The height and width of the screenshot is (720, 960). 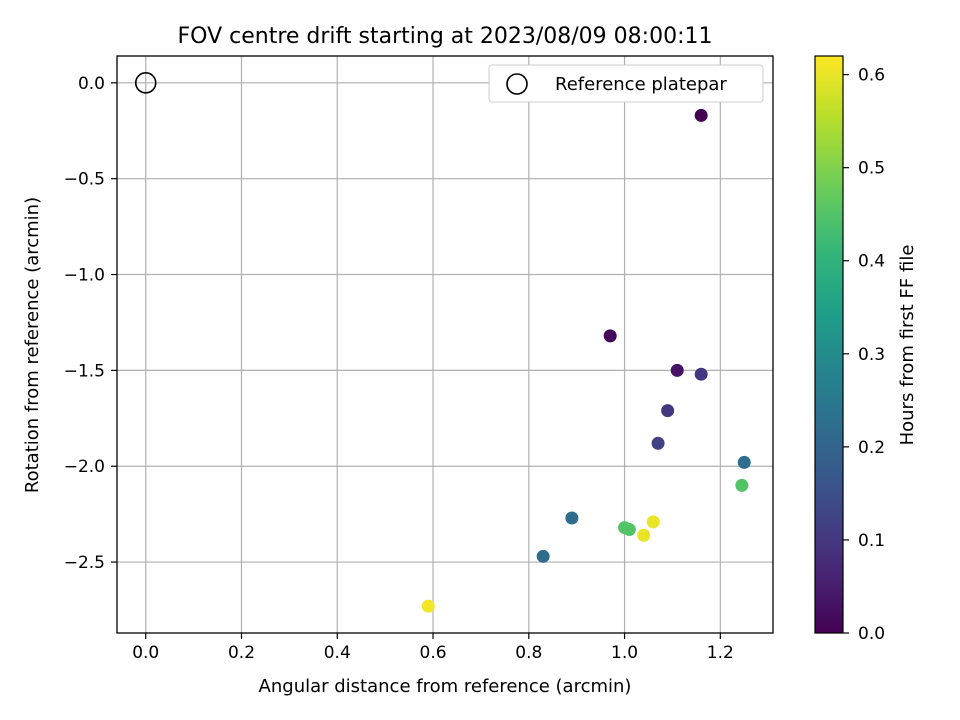 What do you see at coordinates (91, 84) in the screenshot?
I see `y-tick-label: 0.0` at bounding box center [91, 84].